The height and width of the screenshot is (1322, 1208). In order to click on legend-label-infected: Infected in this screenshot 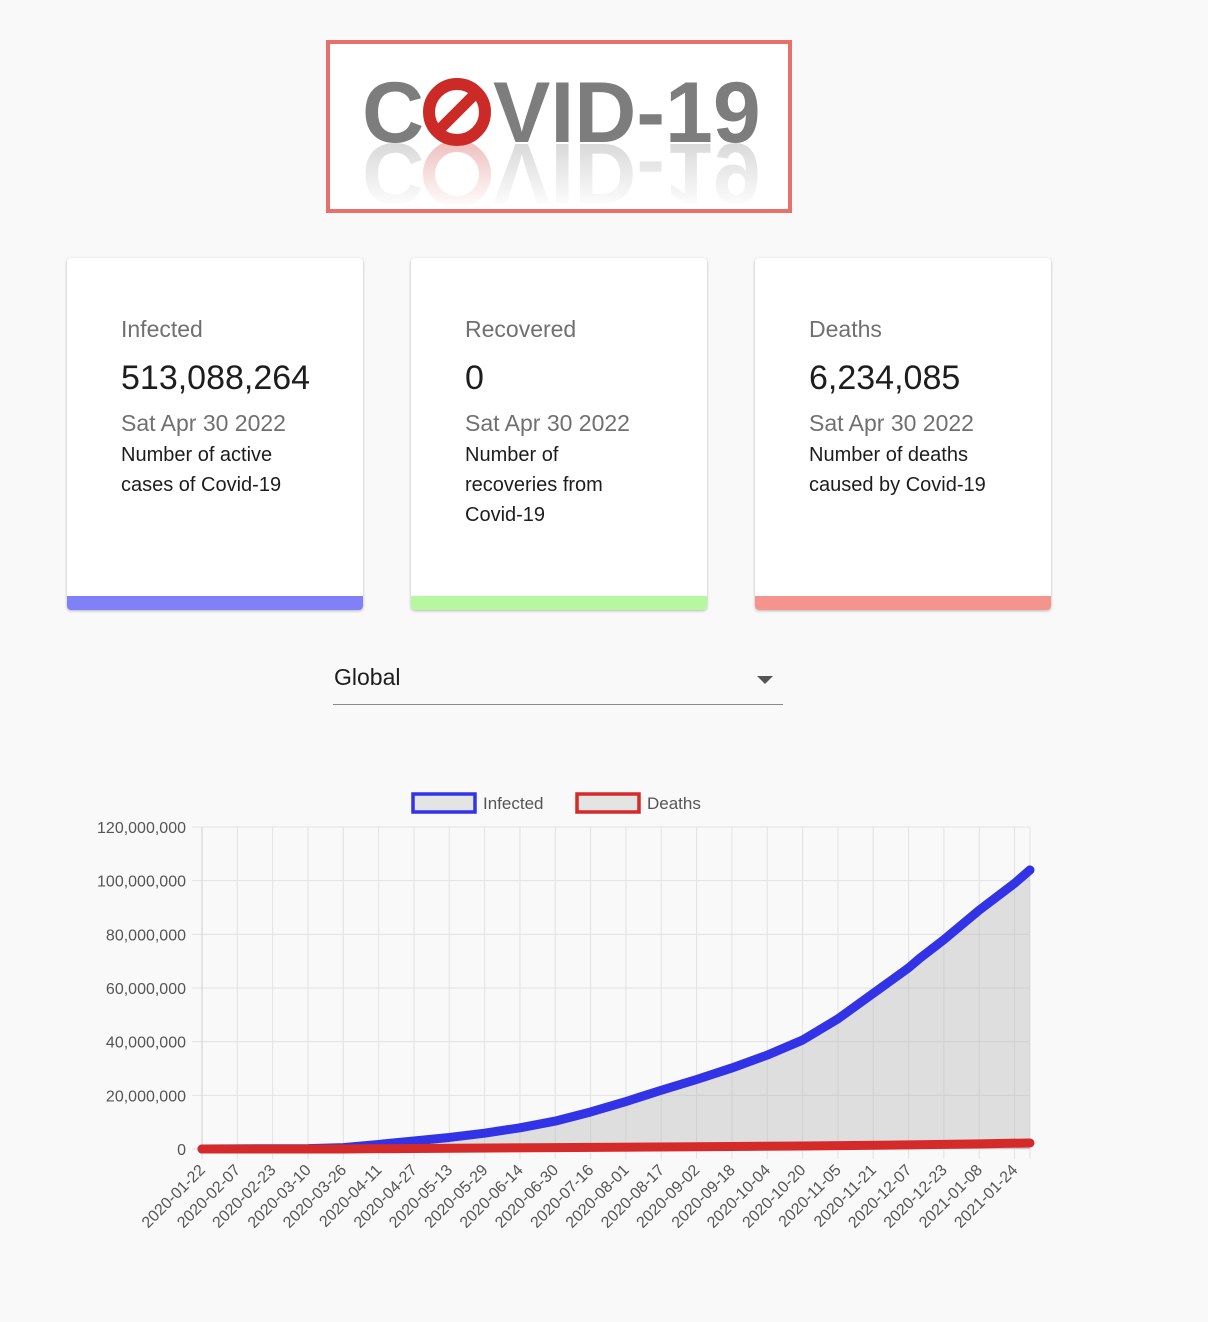, I will do `click(513, 803)`.